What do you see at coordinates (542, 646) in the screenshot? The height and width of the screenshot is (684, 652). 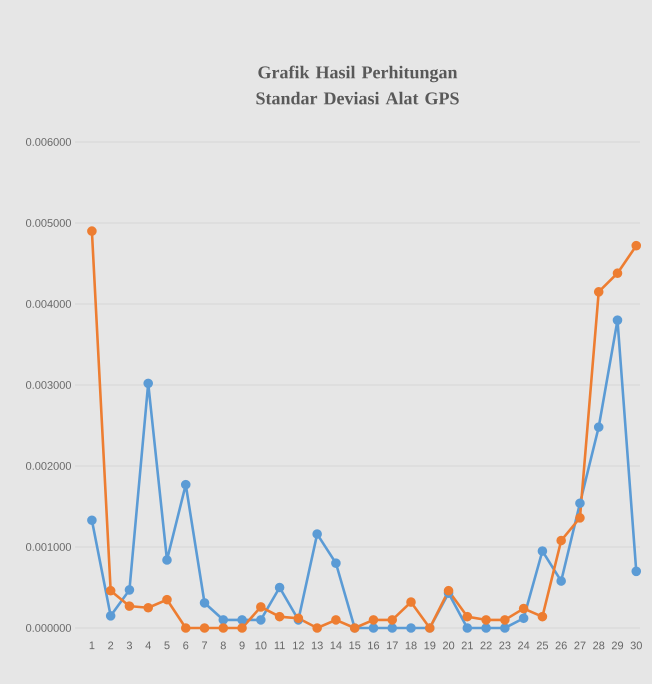 I see `x-tick-label: 25` at bounding box center [542, 646].